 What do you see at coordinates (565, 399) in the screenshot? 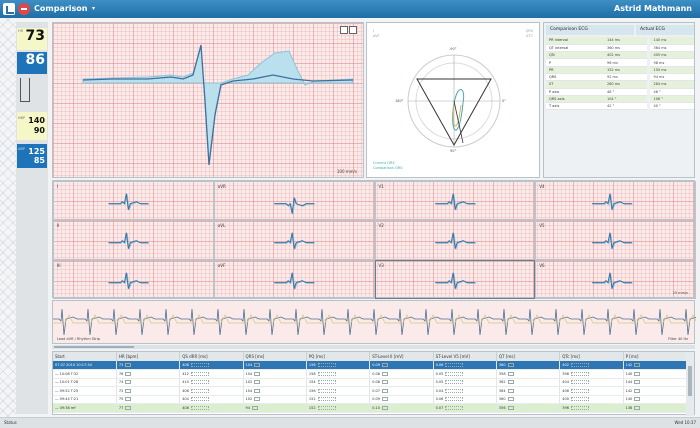
I see `row-value: 400` at bounding box center [565, 399].